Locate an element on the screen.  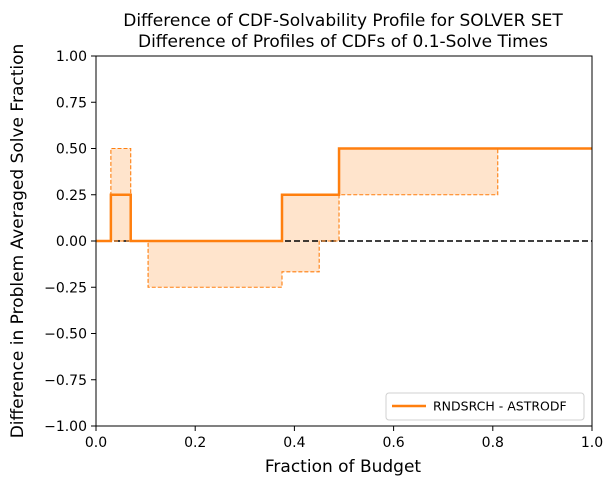
x-tick-label: 1.0 is located at coordinates (592, 443).